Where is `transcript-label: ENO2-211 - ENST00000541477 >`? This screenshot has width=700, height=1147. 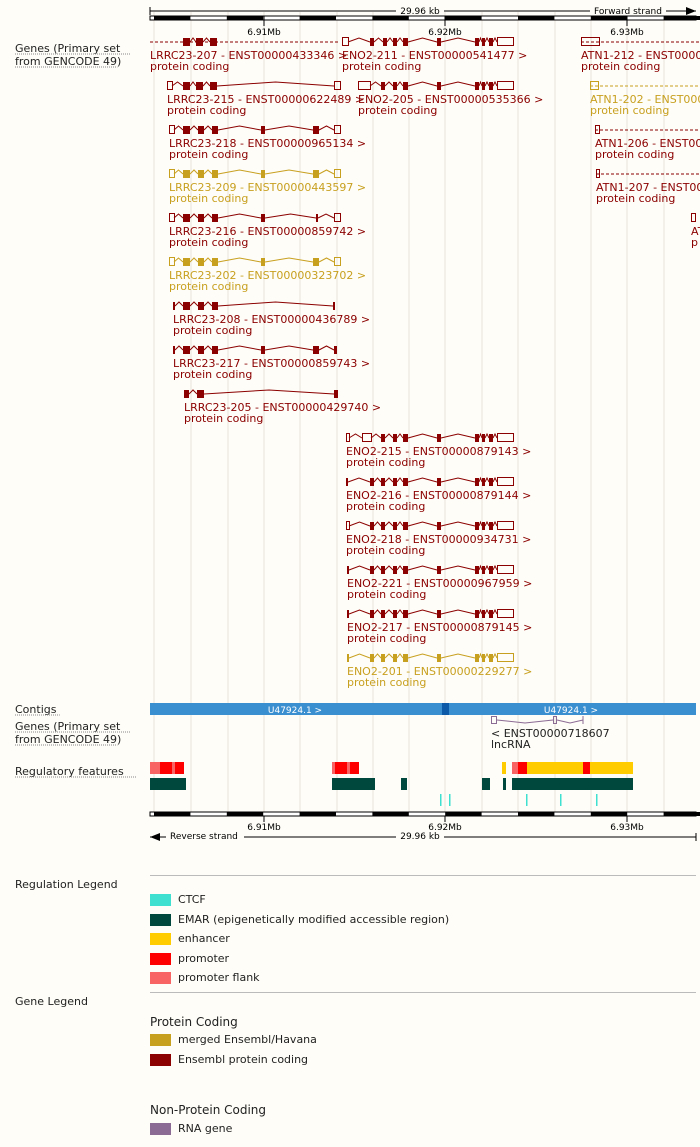
transcript-label: ENO2-211 - ENST00000541477 > is located at coordinates (434, 55).